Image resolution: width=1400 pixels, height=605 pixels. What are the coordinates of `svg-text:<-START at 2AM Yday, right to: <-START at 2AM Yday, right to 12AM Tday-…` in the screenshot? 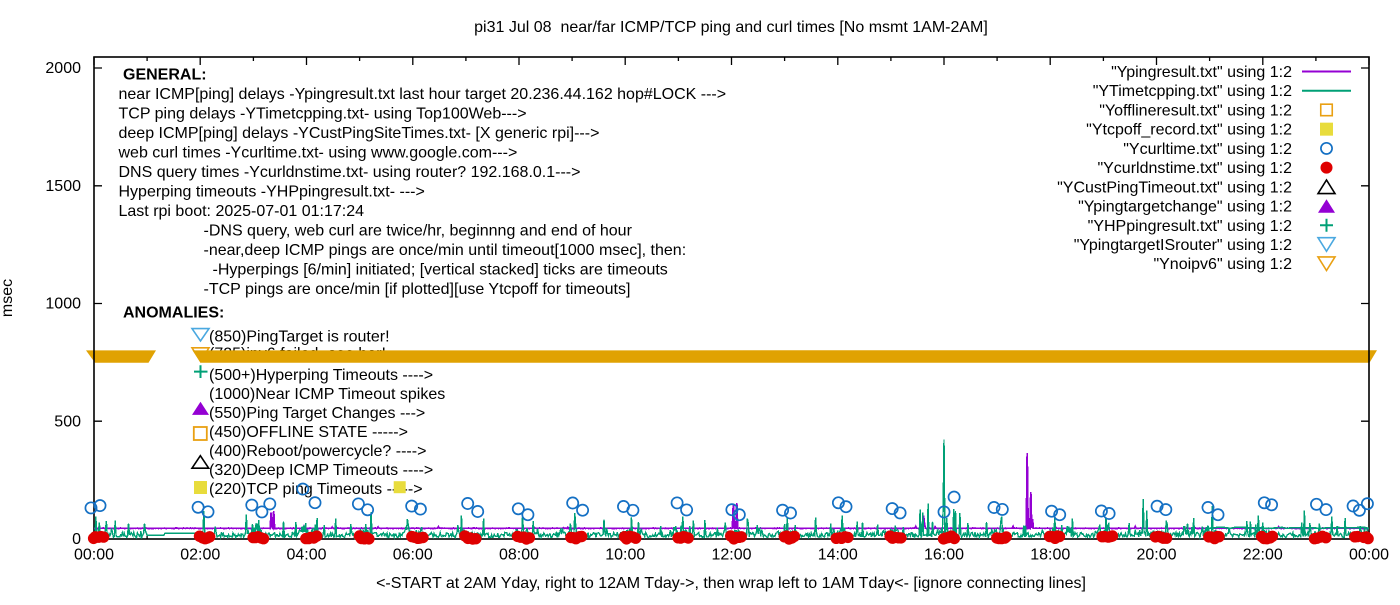 It's located at (731, 583).